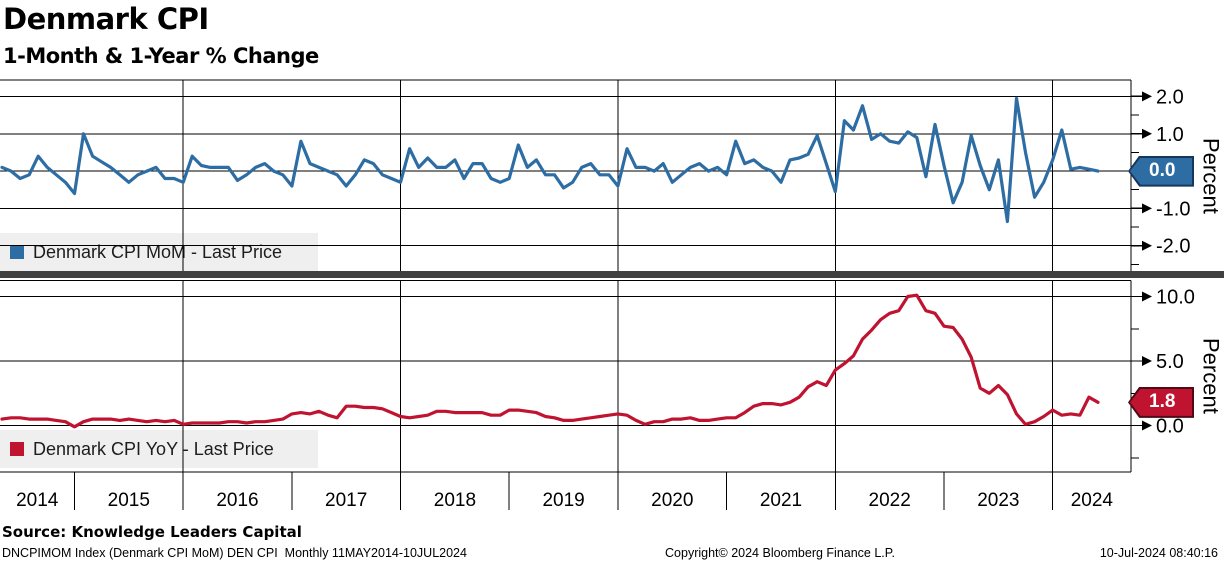 The image size is (1224, 566). Describe the element at coordinates (612, 274) in the screenshot. I see `panel-divider` at that location.